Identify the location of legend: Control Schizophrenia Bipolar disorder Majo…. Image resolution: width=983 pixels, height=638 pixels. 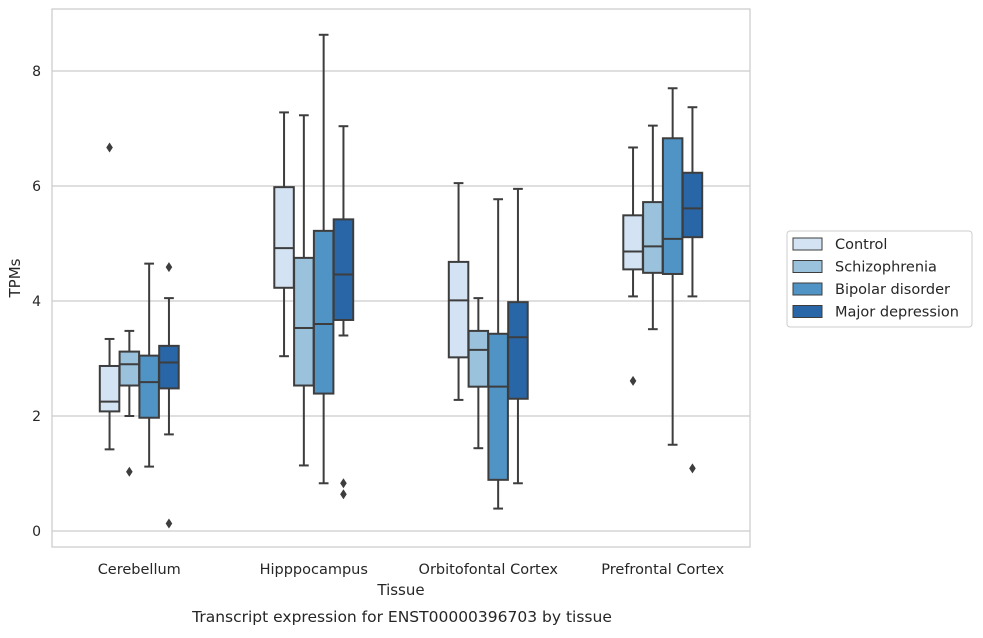
(879, 279).